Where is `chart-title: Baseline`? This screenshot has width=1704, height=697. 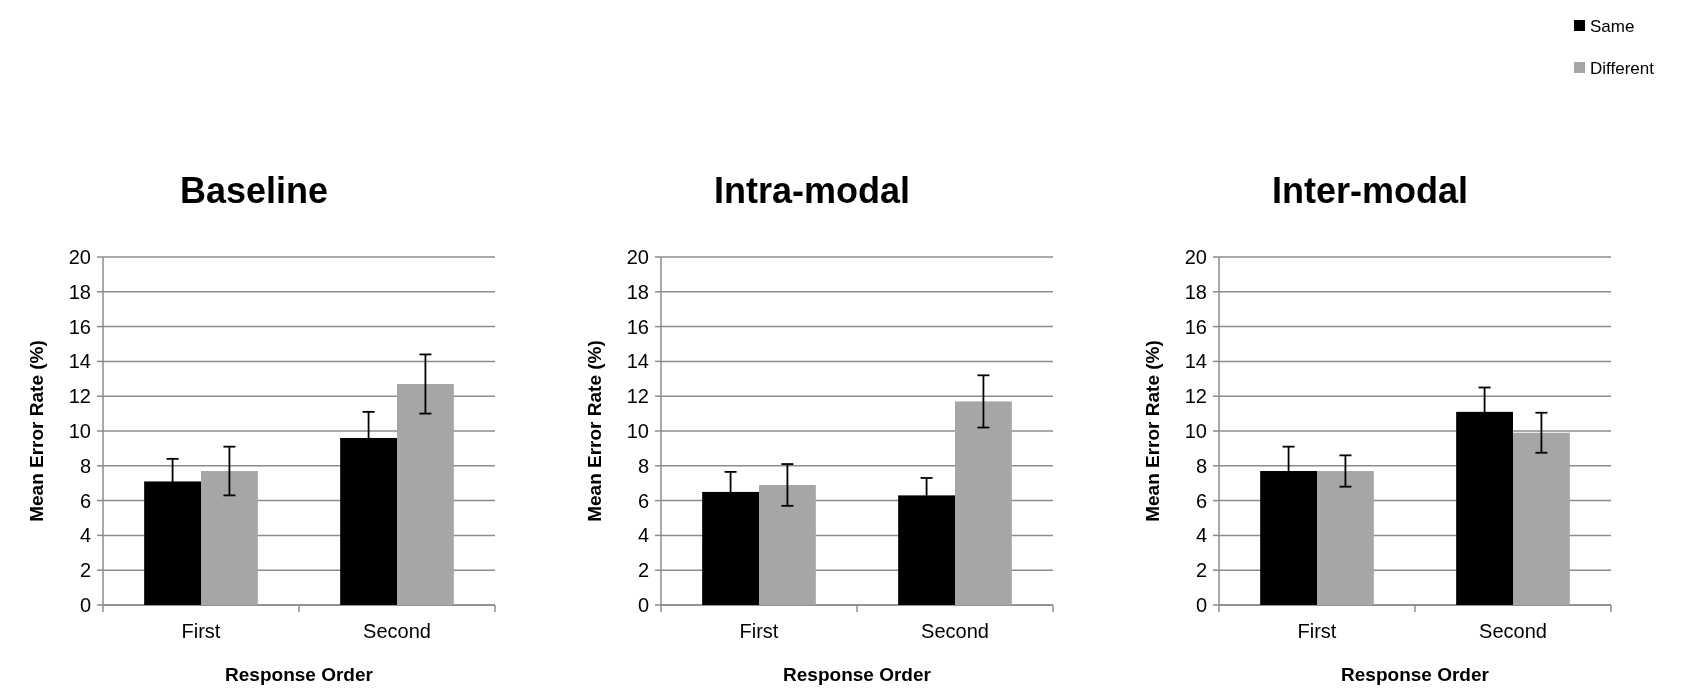
chart-title: Baseline is located at coordinates (254, 190).